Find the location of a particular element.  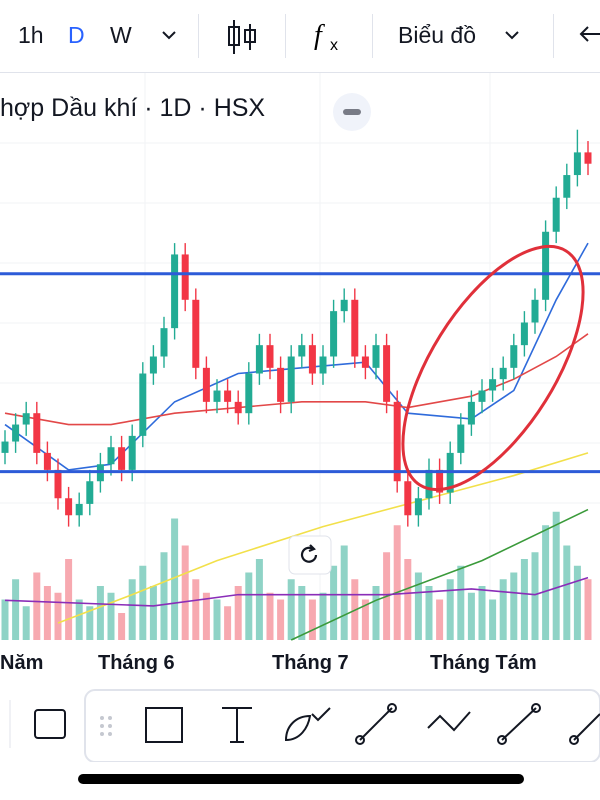

x-label: Năm is located at coordinates (22, 663).